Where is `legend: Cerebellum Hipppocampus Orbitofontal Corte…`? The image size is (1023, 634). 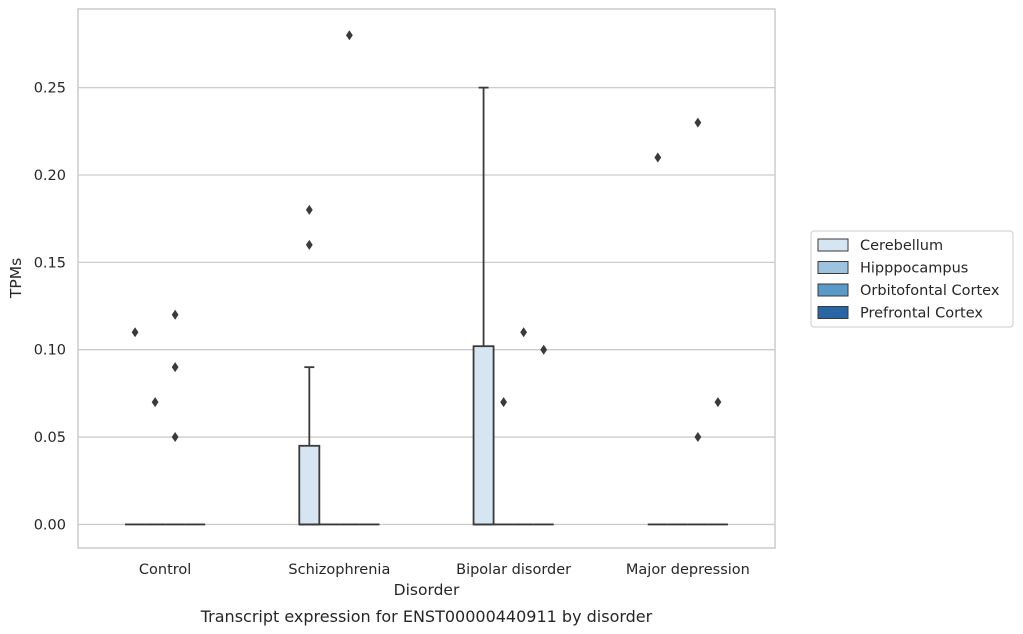 legend: Cerebellum Hipppocampus Orbitofontal Corte… is located at coordinates (912, 279).